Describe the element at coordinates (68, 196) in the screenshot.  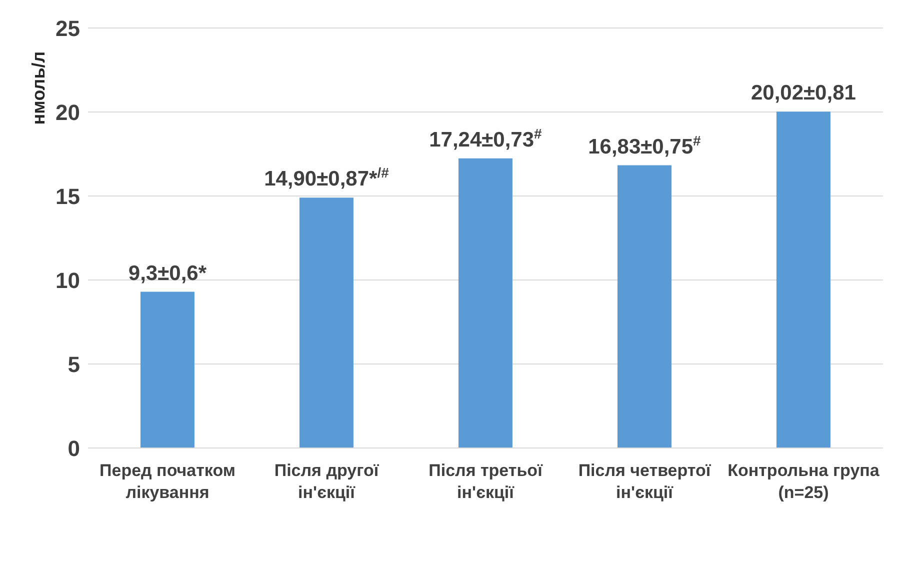
I see `y-tick-label: 15` at that location.